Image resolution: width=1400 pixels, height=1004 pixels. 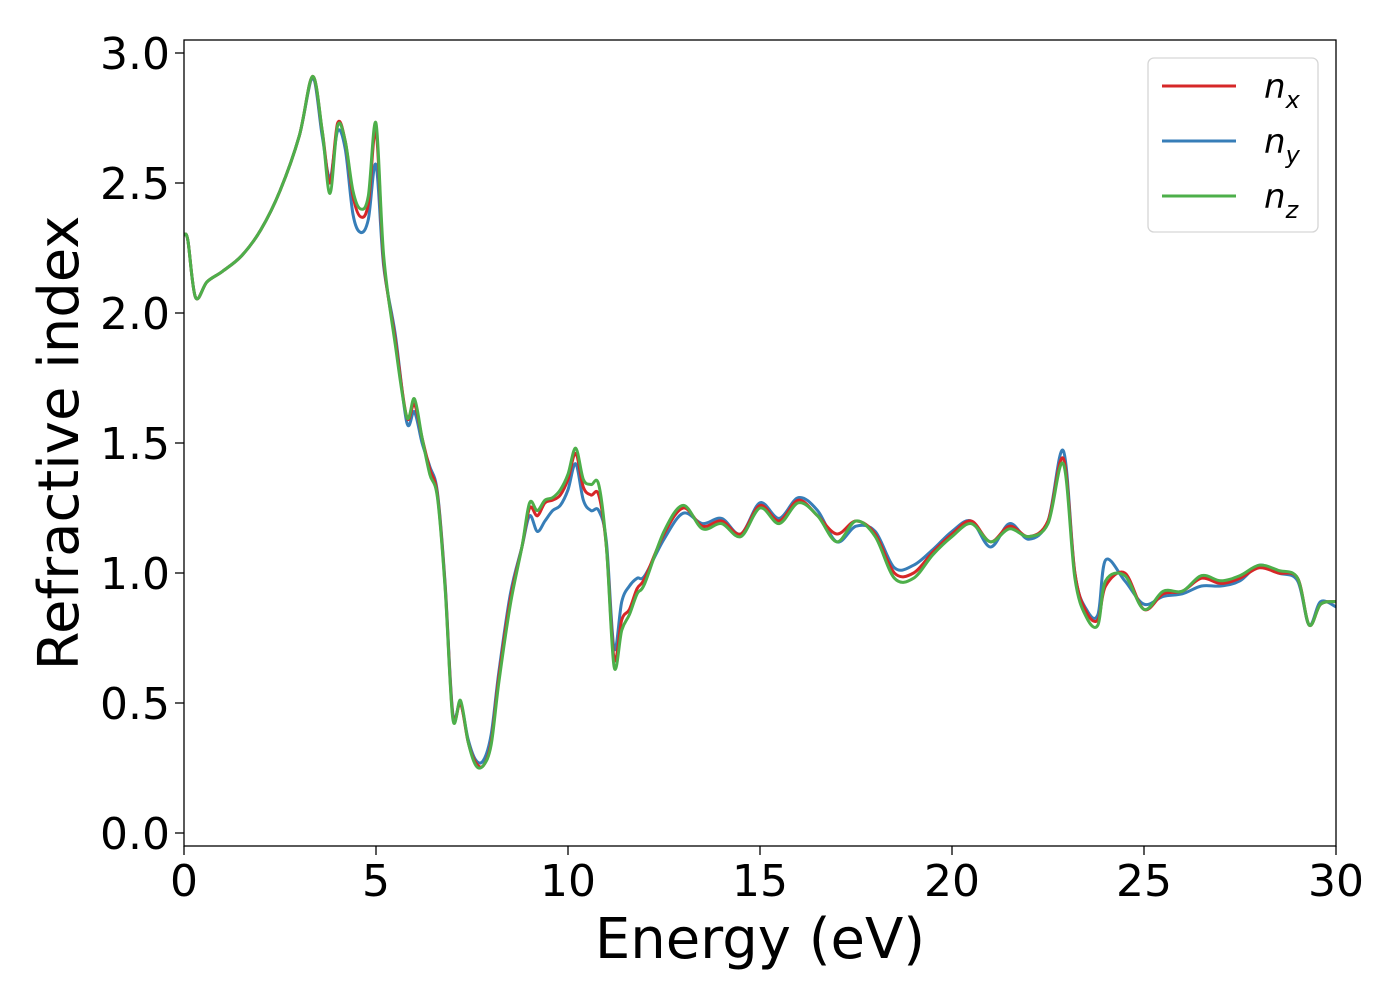 What do you see at coordinates (760, 881) in the screenshot?
I see `x-tick-label: 15` at bounding box center [760, 881].